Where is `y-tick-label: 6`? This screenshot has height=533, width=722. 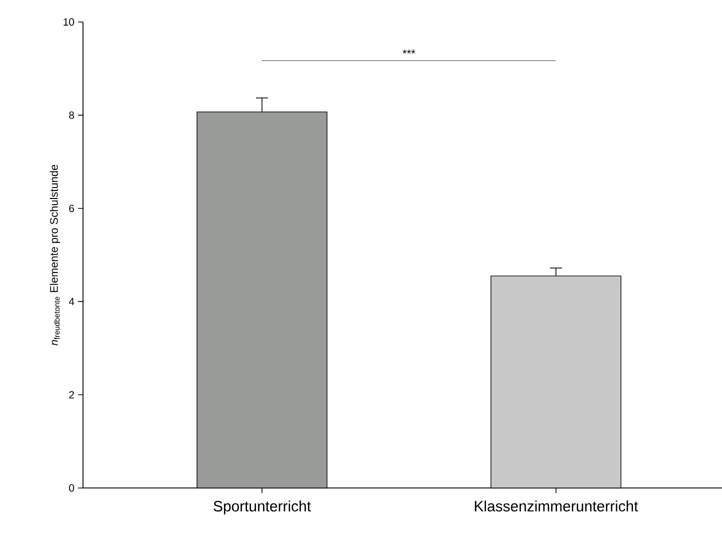
y-tick-label: 6 is located at coordinates (71, 208).